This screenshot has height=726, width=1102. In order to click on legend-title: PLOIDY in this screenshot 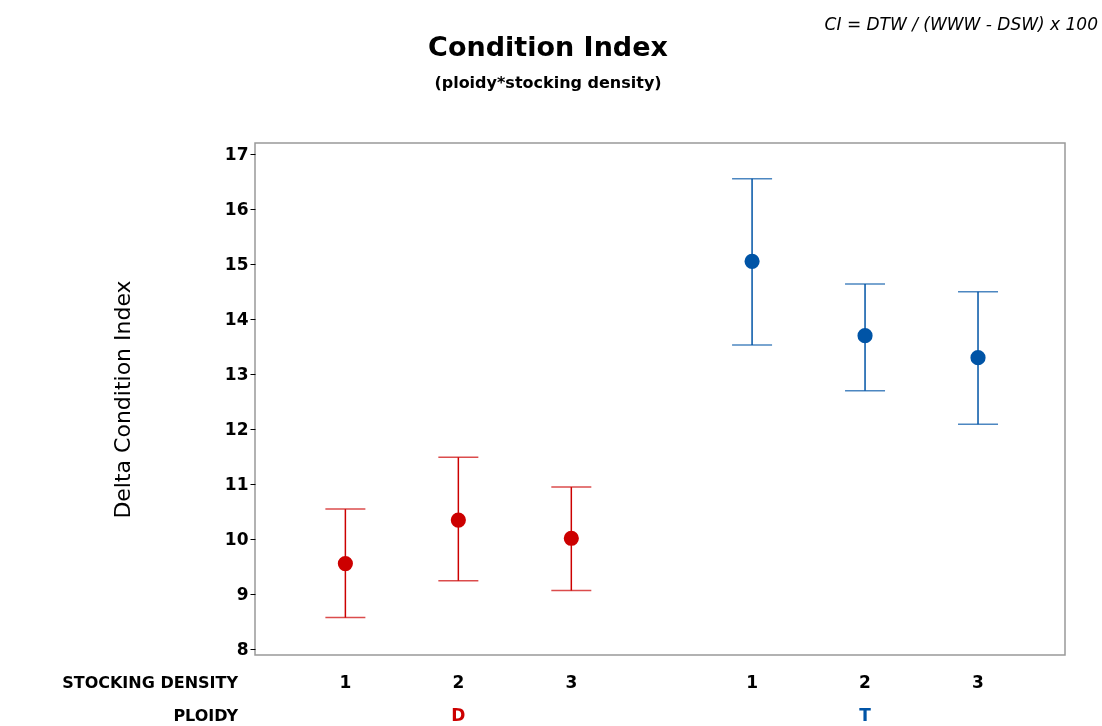, I will do `click(206, 715)`.